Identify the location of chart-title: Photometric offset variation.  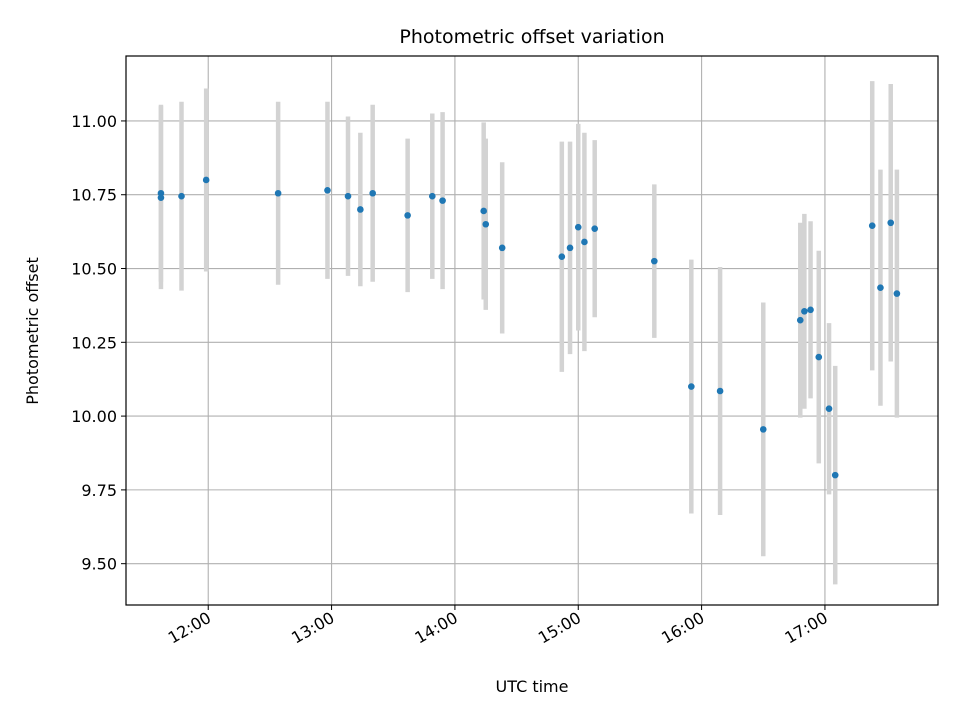
(531, 37).